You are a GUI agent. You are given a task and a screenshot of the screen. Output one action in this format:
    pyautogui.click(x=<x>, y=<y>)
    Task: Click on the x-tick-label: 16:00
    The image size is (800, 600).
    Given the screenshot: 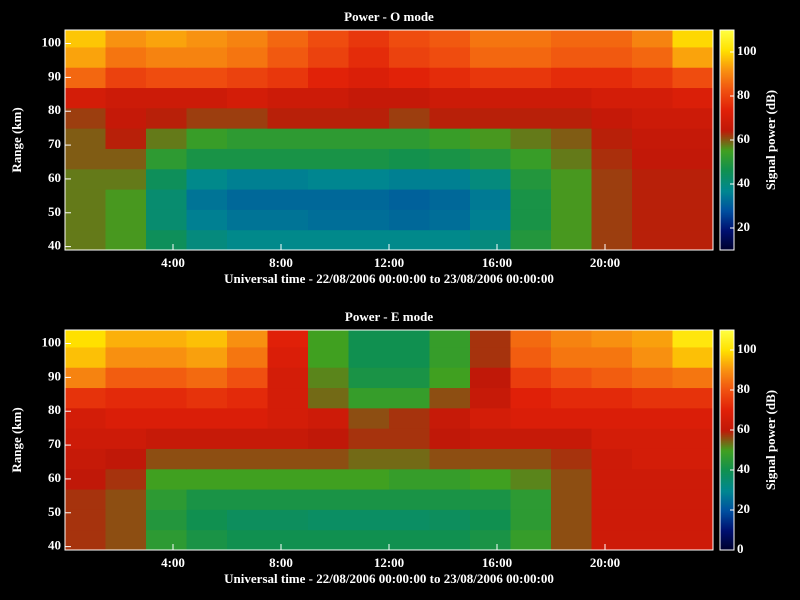 What is the action you would take?
    pyautogui.click(x=497, y=562)
    